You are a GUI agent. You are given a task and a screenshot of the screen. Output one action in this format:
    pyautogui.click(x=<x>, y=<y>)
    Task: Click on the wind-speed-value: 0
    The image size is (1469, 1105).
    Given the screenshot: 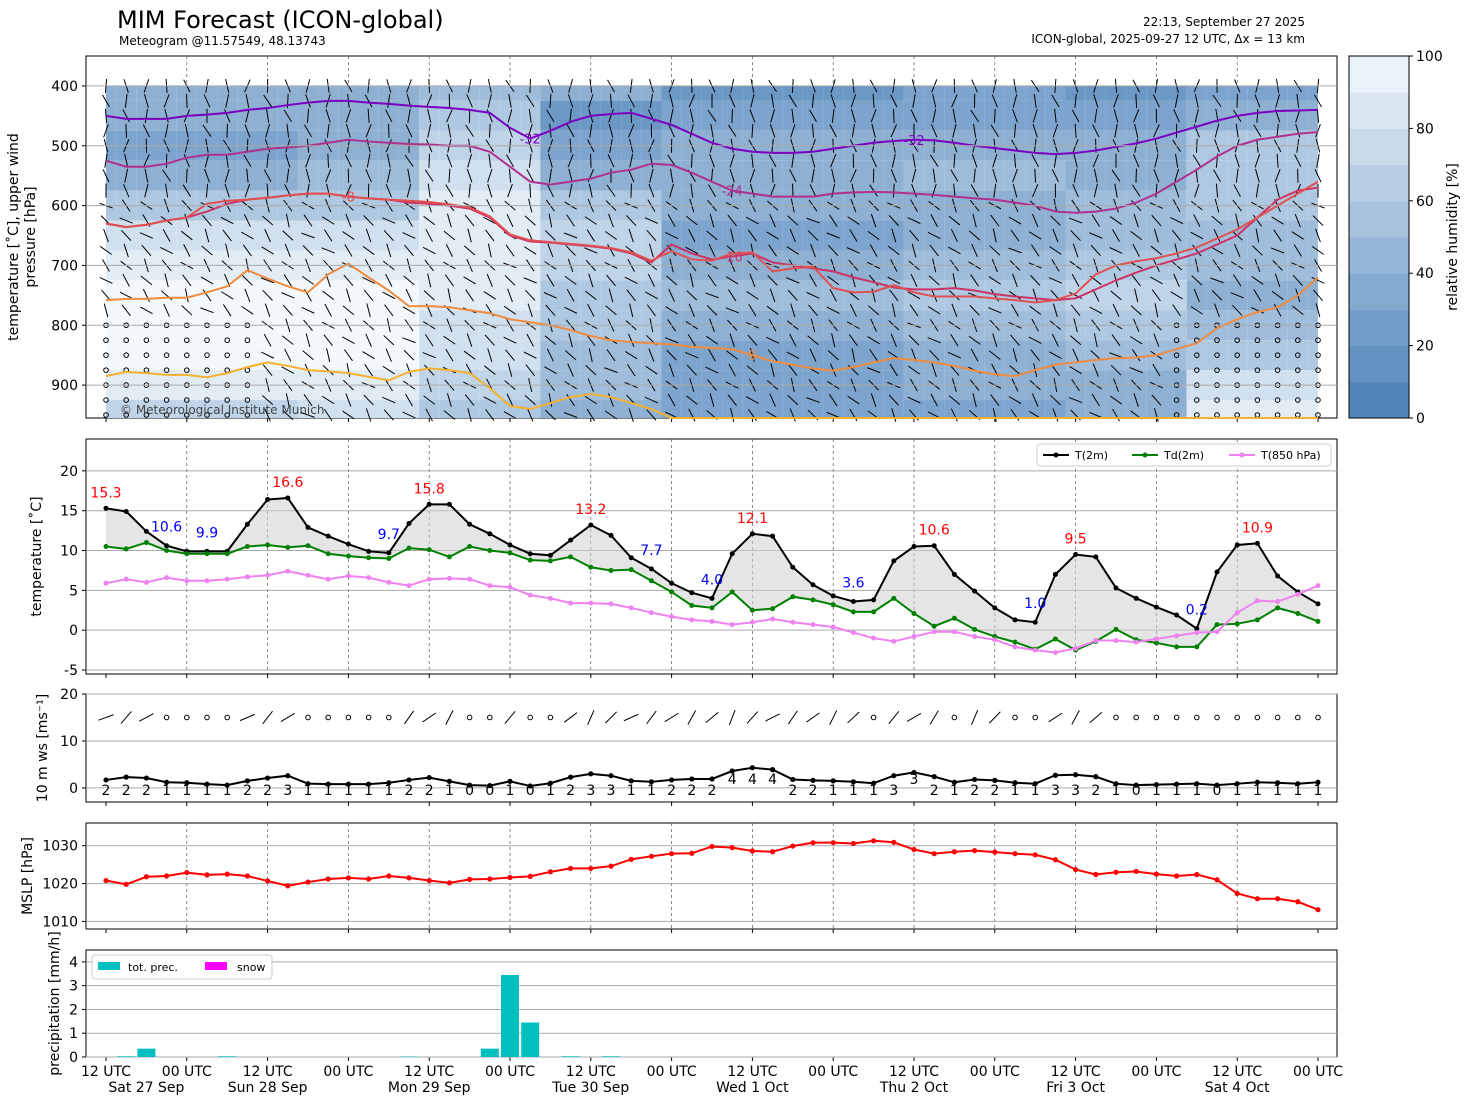 What is the action you would take?
    pyautogui.click(x=1136, y=791)
    